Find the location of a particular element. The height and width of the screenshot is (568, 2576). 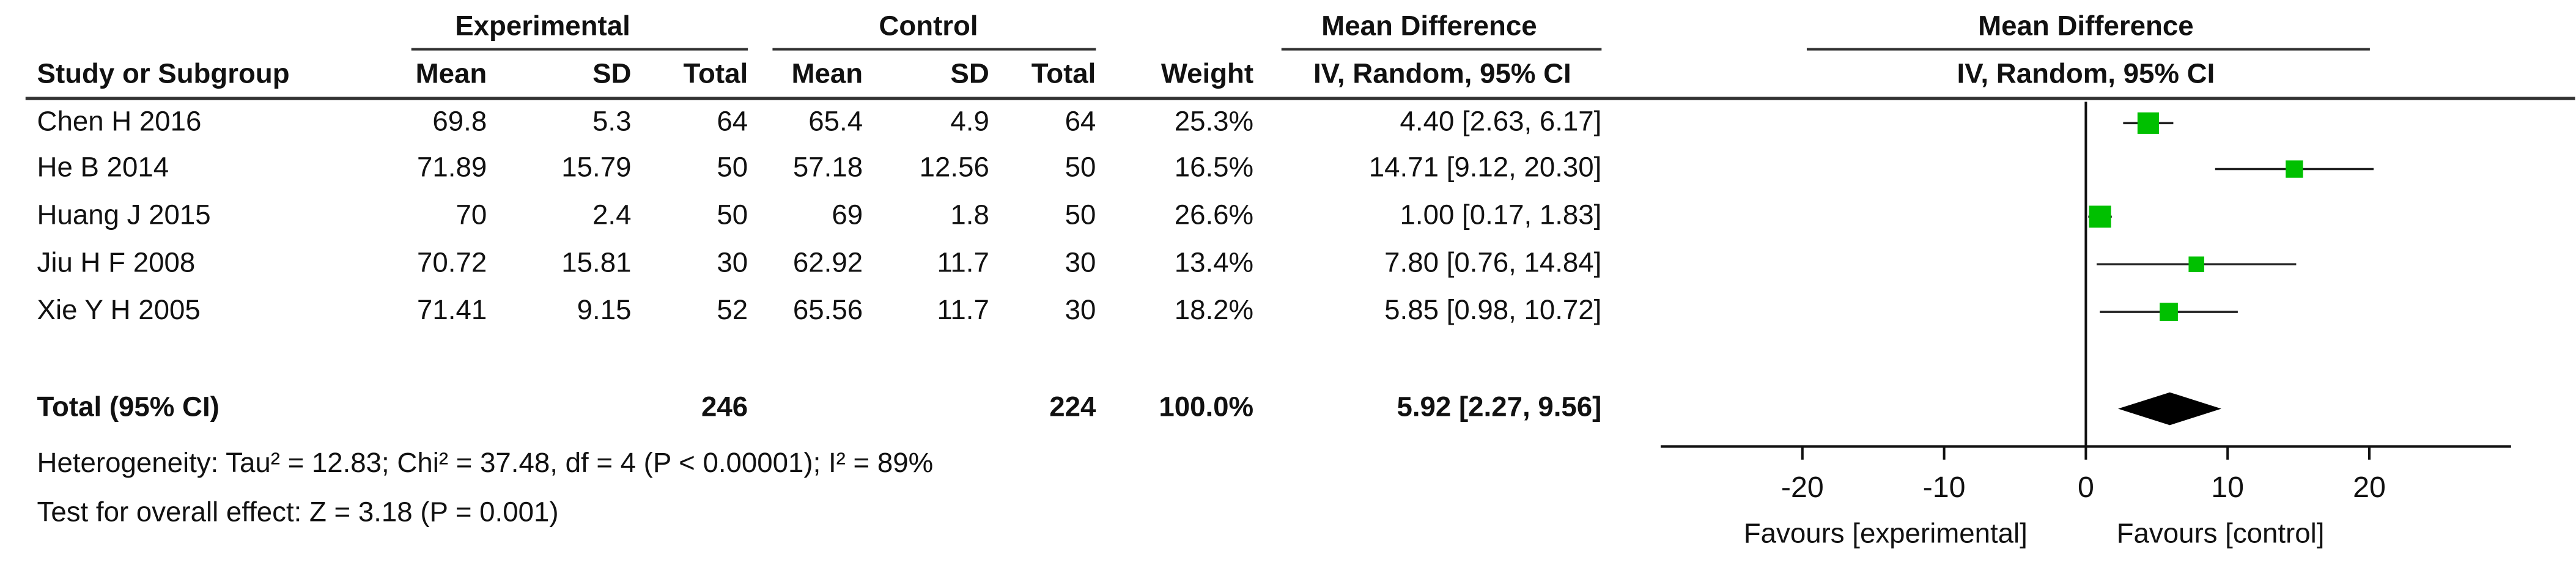

group-header: Experimental is located at coordinates (542, 26).